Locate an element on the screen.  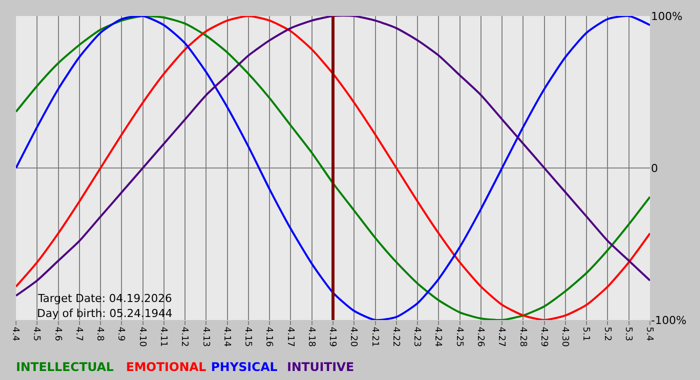
text: INTELLECTUAL is located at coordinates (65, 367).